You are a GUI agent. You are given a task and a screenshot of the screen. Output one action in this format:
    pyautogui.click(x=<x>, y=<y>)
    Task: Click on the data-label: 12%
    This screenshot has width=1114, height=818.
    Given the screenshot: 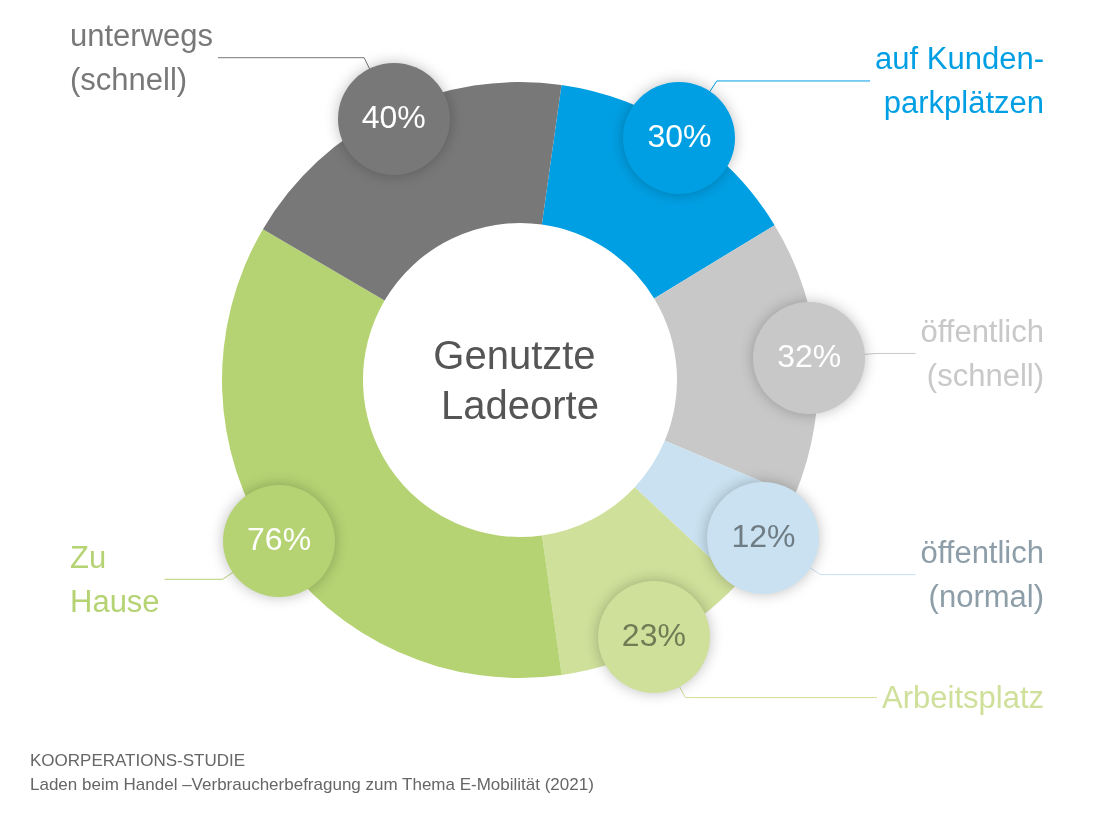 What is the action you would take?
    pyautogui.click(x=763, y=536)
    